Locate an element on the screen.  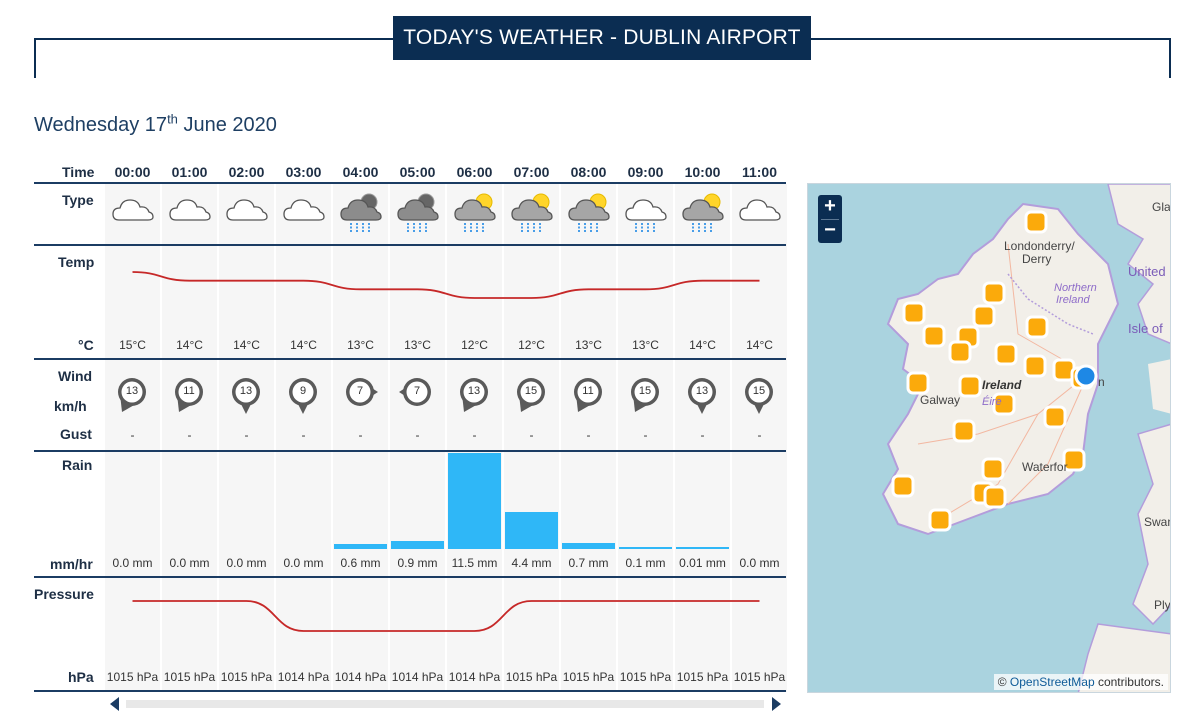
hour-time-label: 10:00 is located at coordinates (702, 172).